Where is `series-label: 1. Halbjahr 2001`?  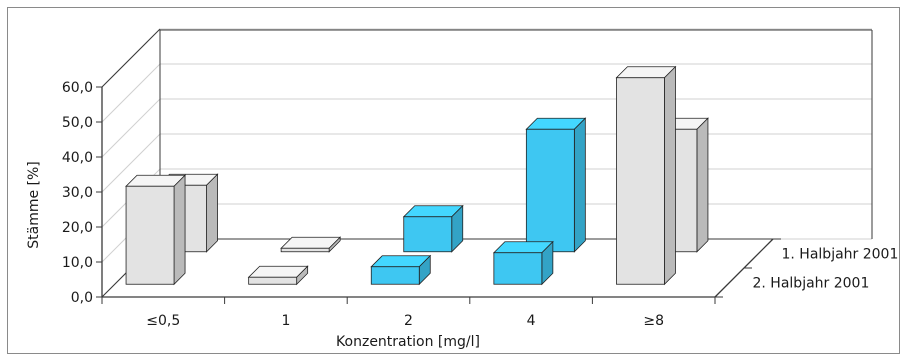
series-label: 1. Halbjahr 2001 is located at coordinates (840, 255).